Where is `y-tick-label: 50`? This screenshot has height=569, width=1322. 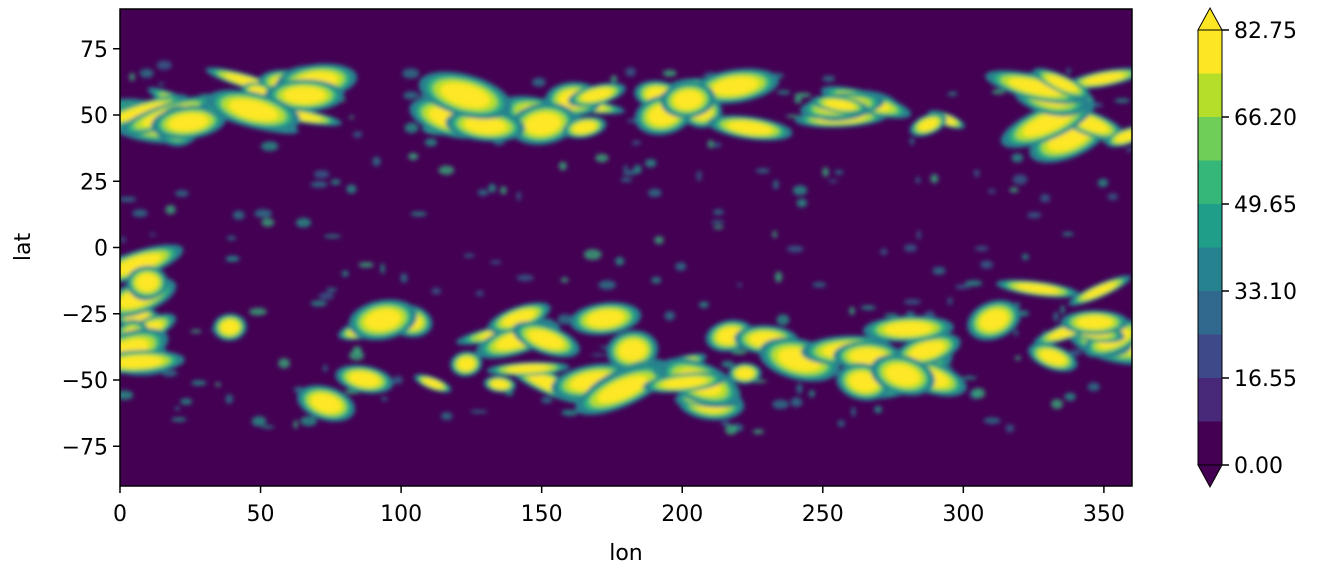
y-tick-label: 50 is located at coordinates (94, 116).